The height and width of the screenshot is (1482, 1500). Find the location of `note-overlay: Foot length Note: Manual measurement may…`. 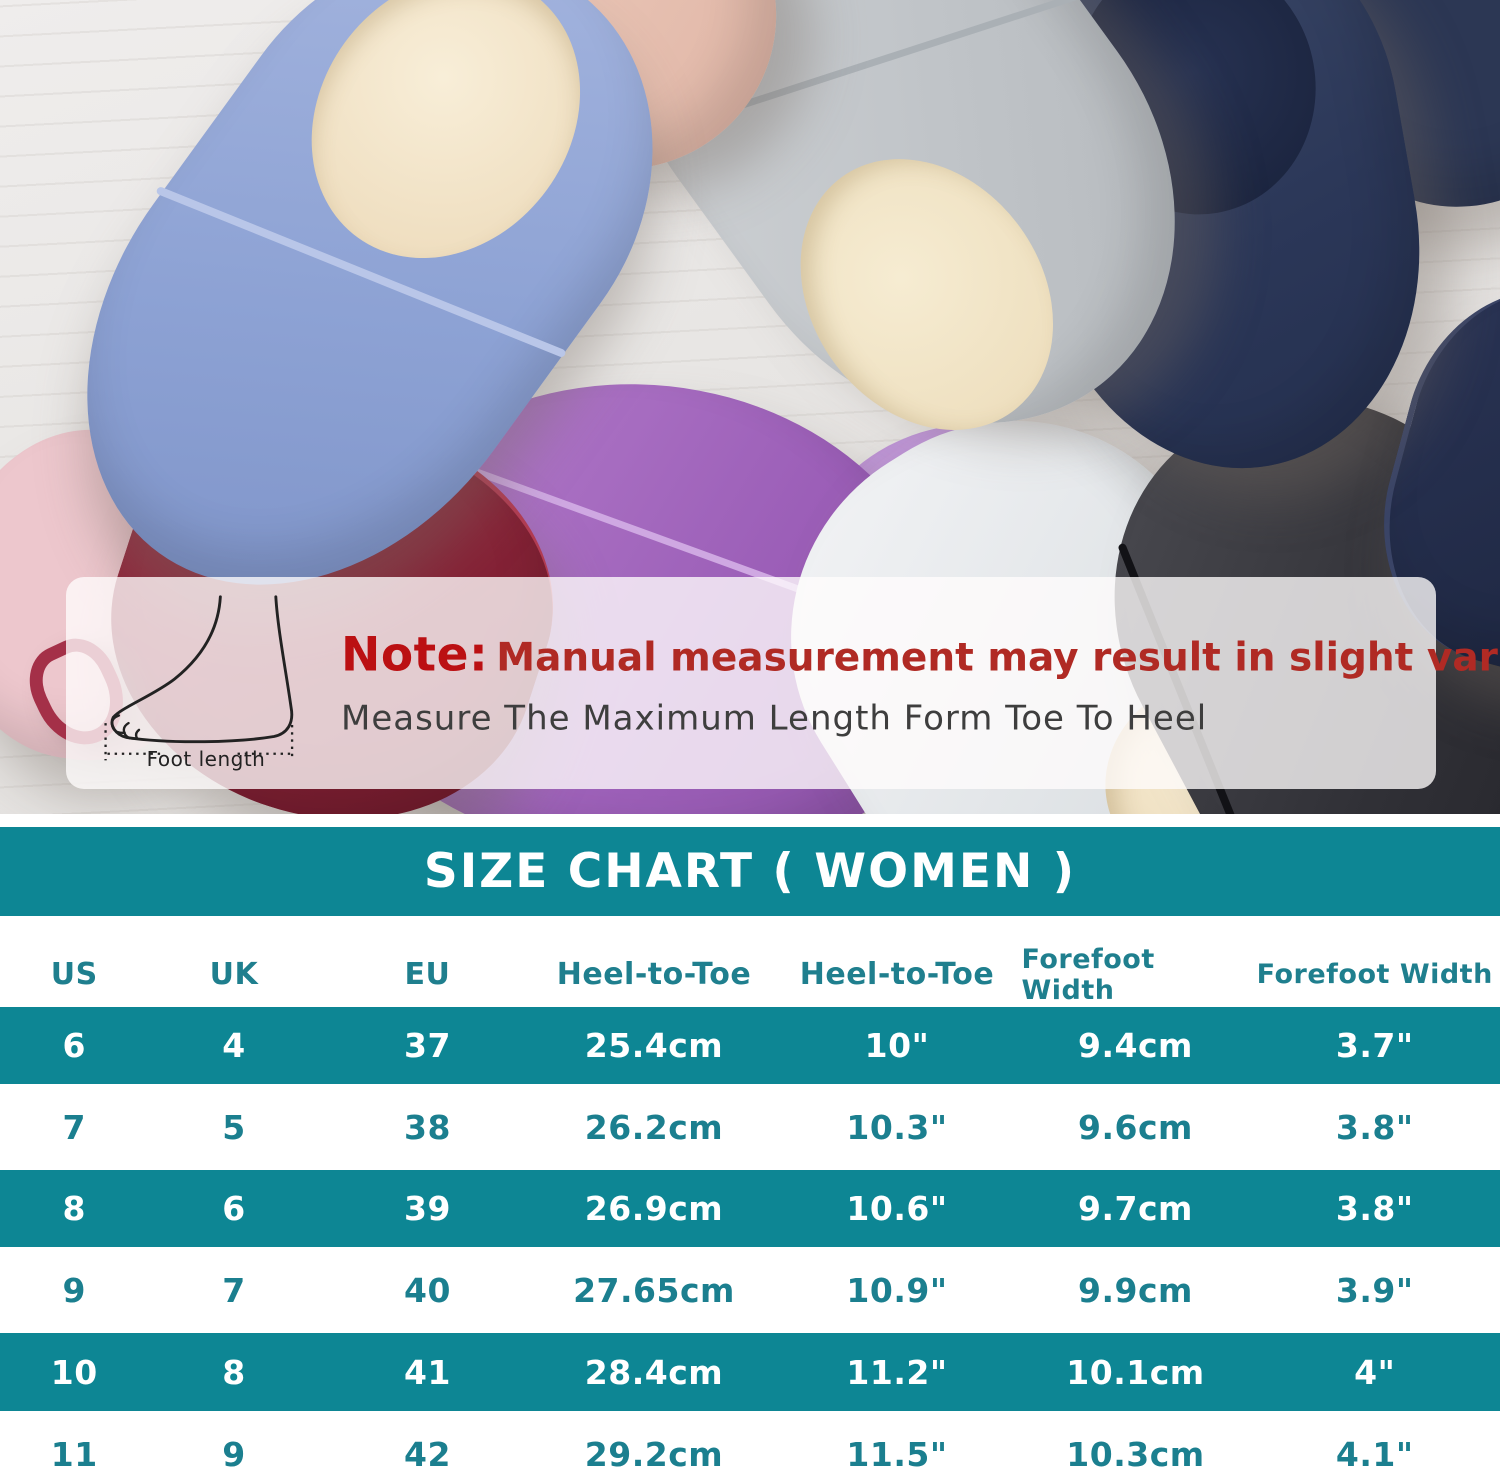

note-overlay: Foot length Note: Manual measurement may… is located at coordinates (783, 683).